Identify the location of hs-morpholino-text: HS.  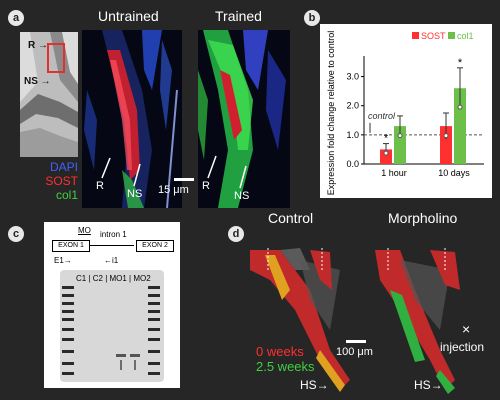
(422, 385).